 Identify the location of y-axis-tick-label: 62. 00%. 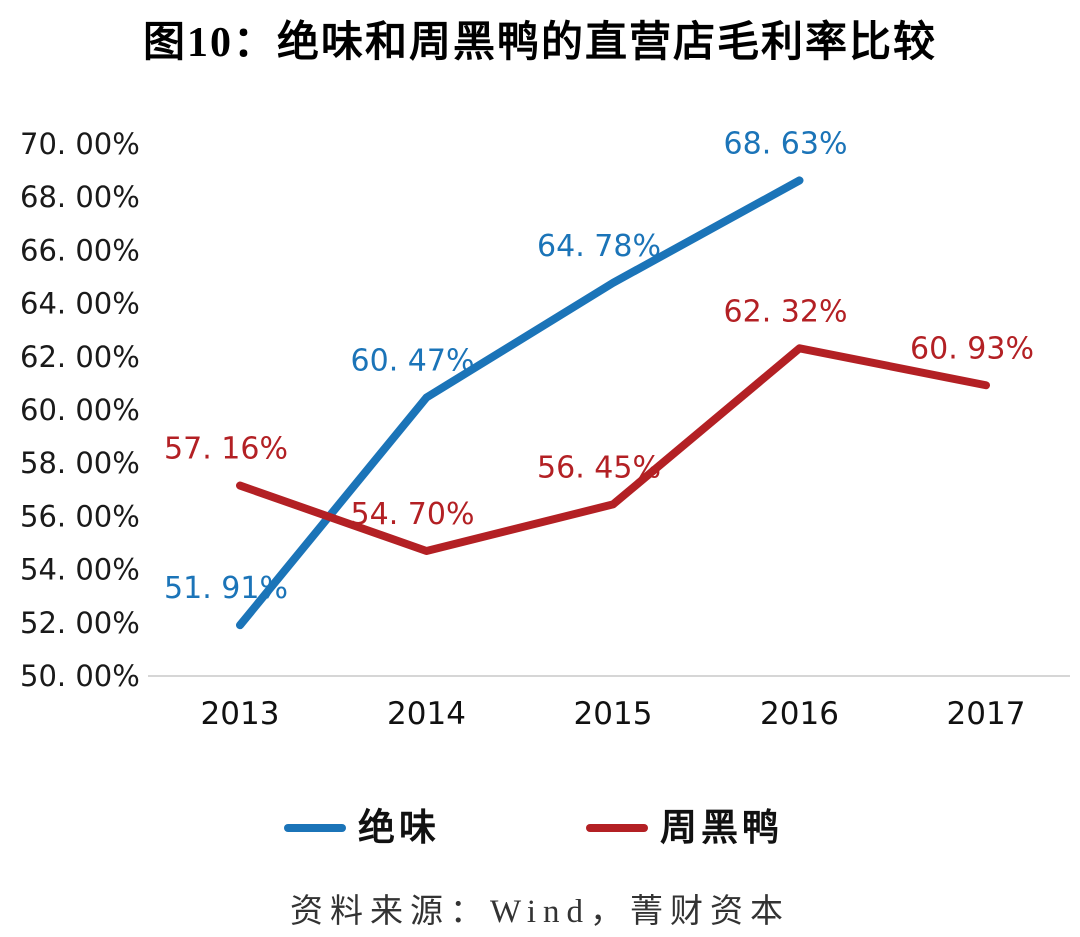
(80, 357).